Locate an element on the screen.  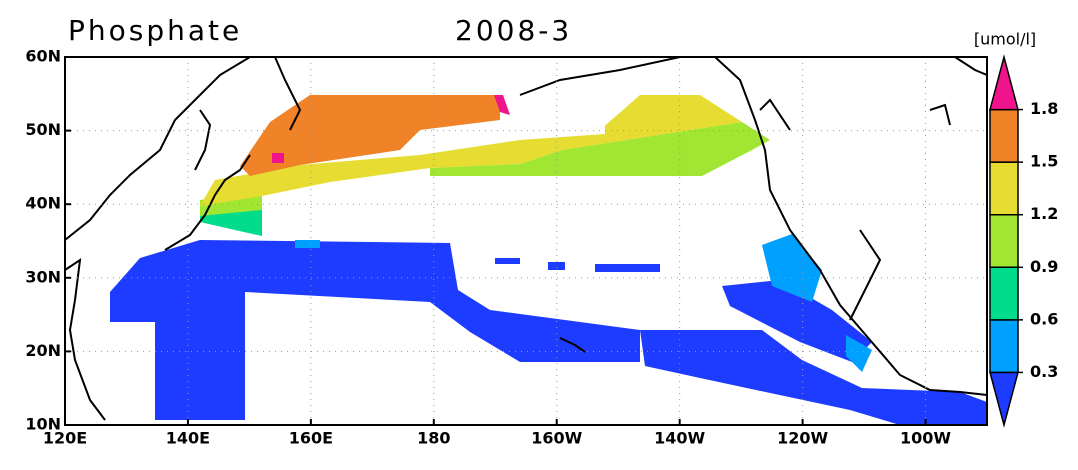
x-tick-label: 160W is located at coordinates (556, 438).